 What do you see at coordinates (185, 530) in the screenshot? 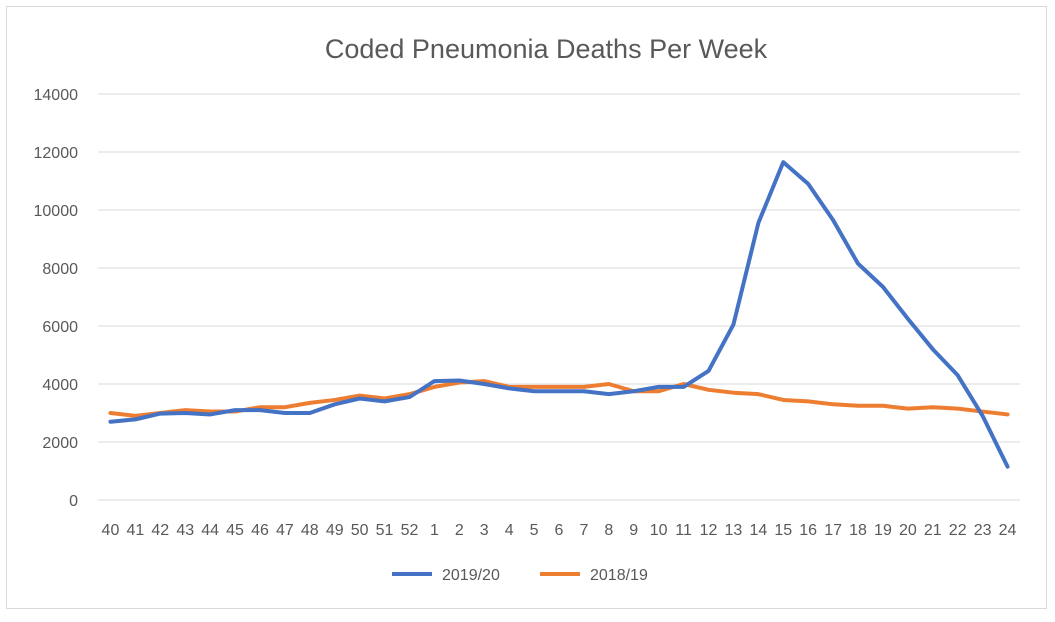
I see `x-tick-label: 43` at bounding box center [185, 530].